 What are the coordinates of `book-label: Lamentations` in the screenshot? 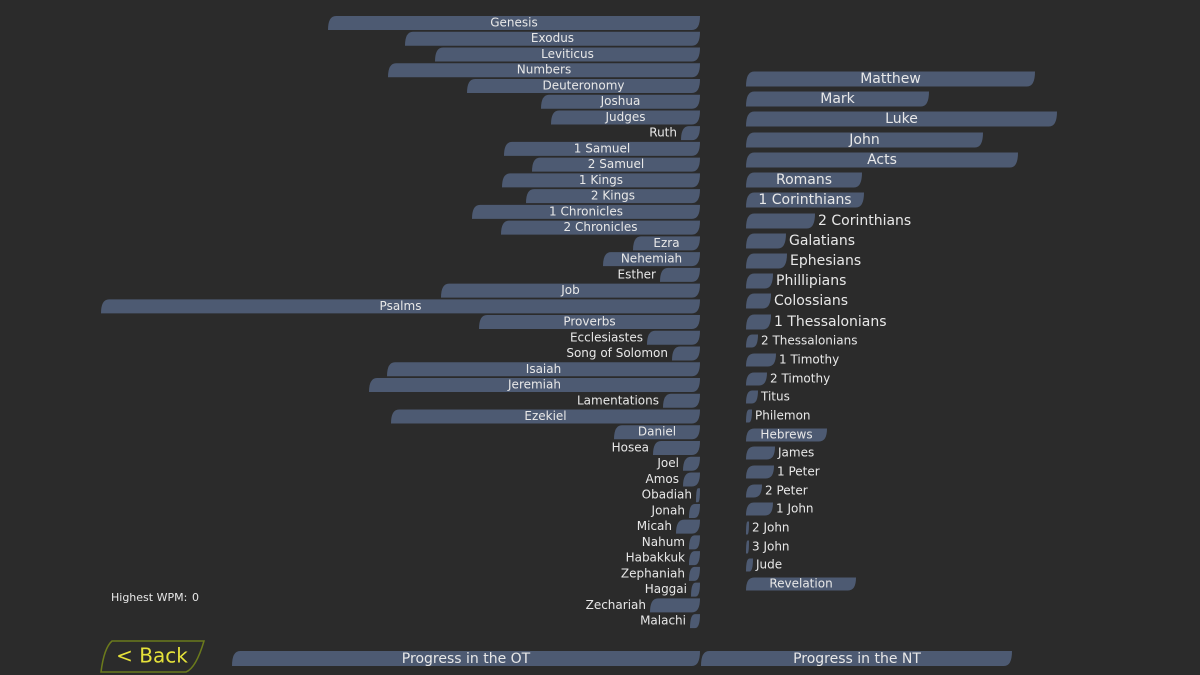 It's located at (618, 400).